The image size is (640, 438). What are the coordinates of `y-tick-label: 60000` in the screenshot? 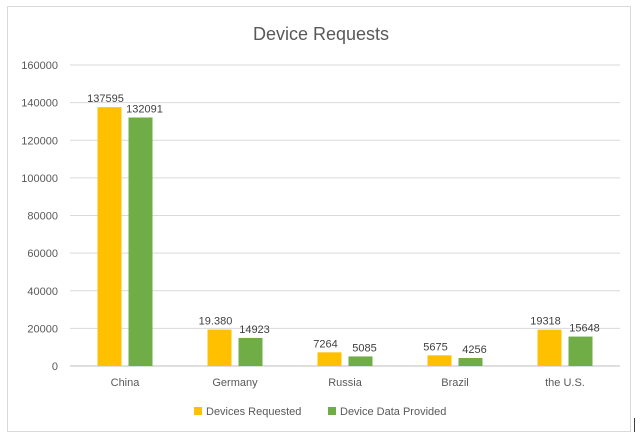 It's located at (42, 254).